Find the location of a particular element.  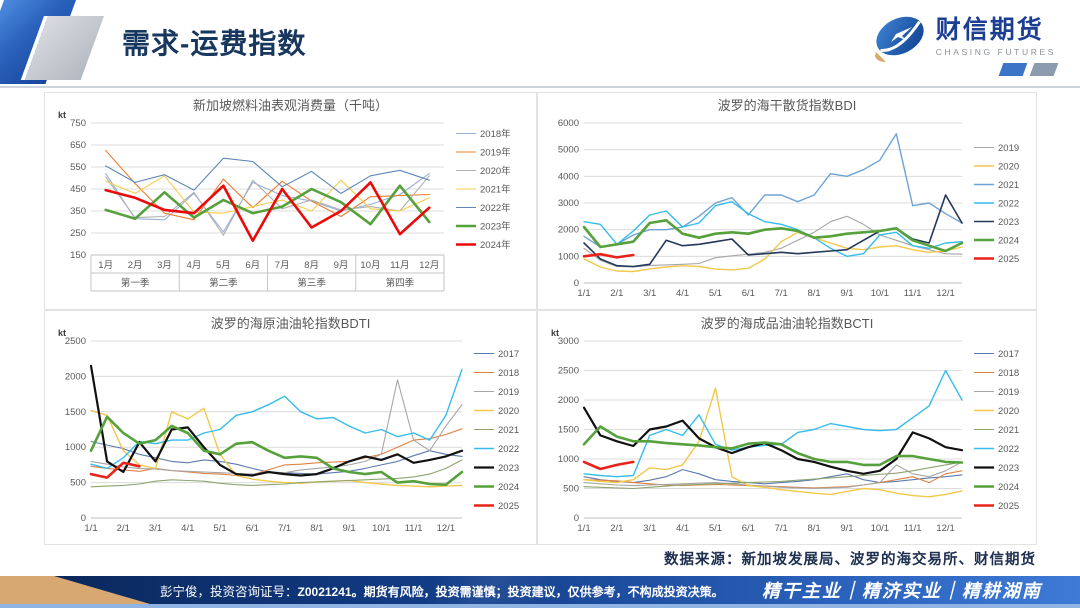

series-line-2020年 is located at coordinates (267, 205).